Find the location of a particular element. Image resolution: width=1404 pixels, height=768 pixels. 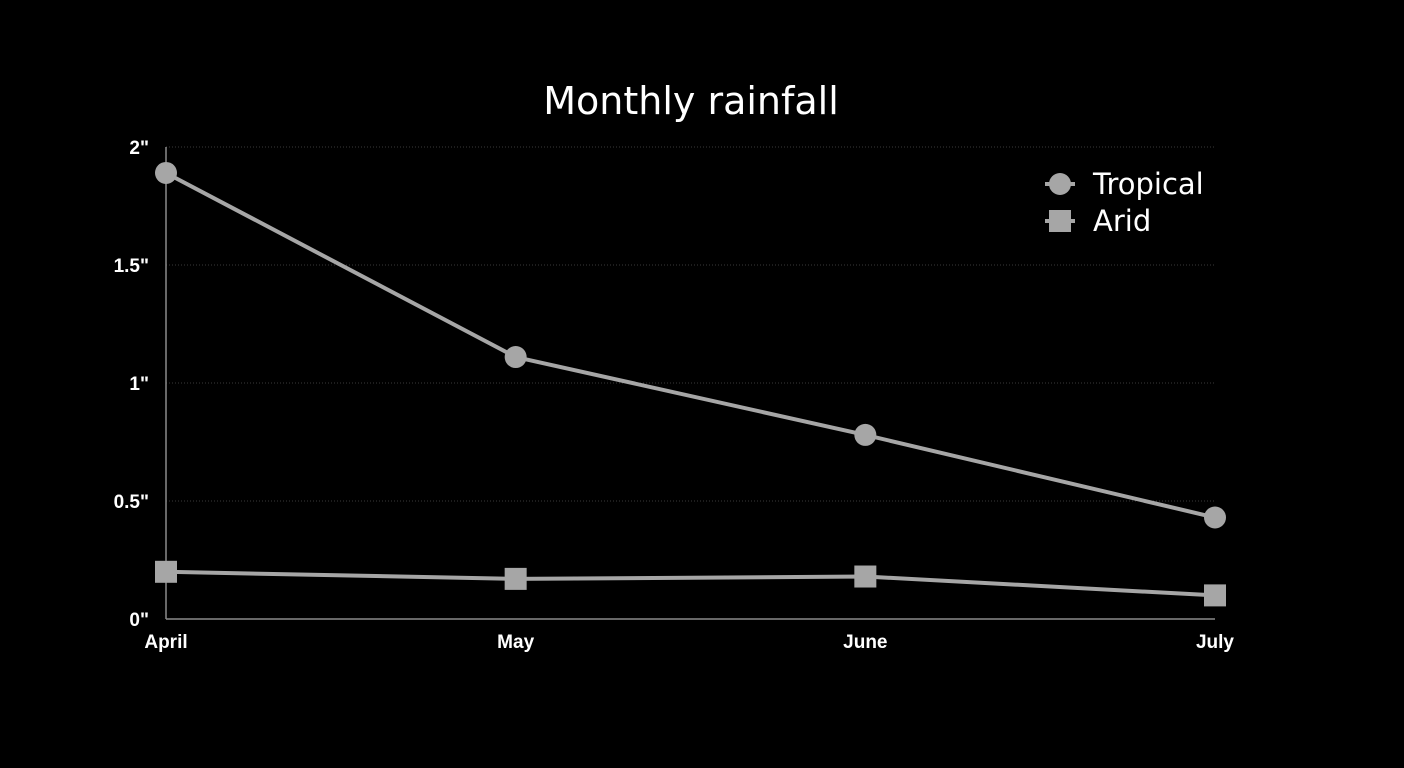

legend-item-tropical: Tropical is located at coordinates (1124, 184).